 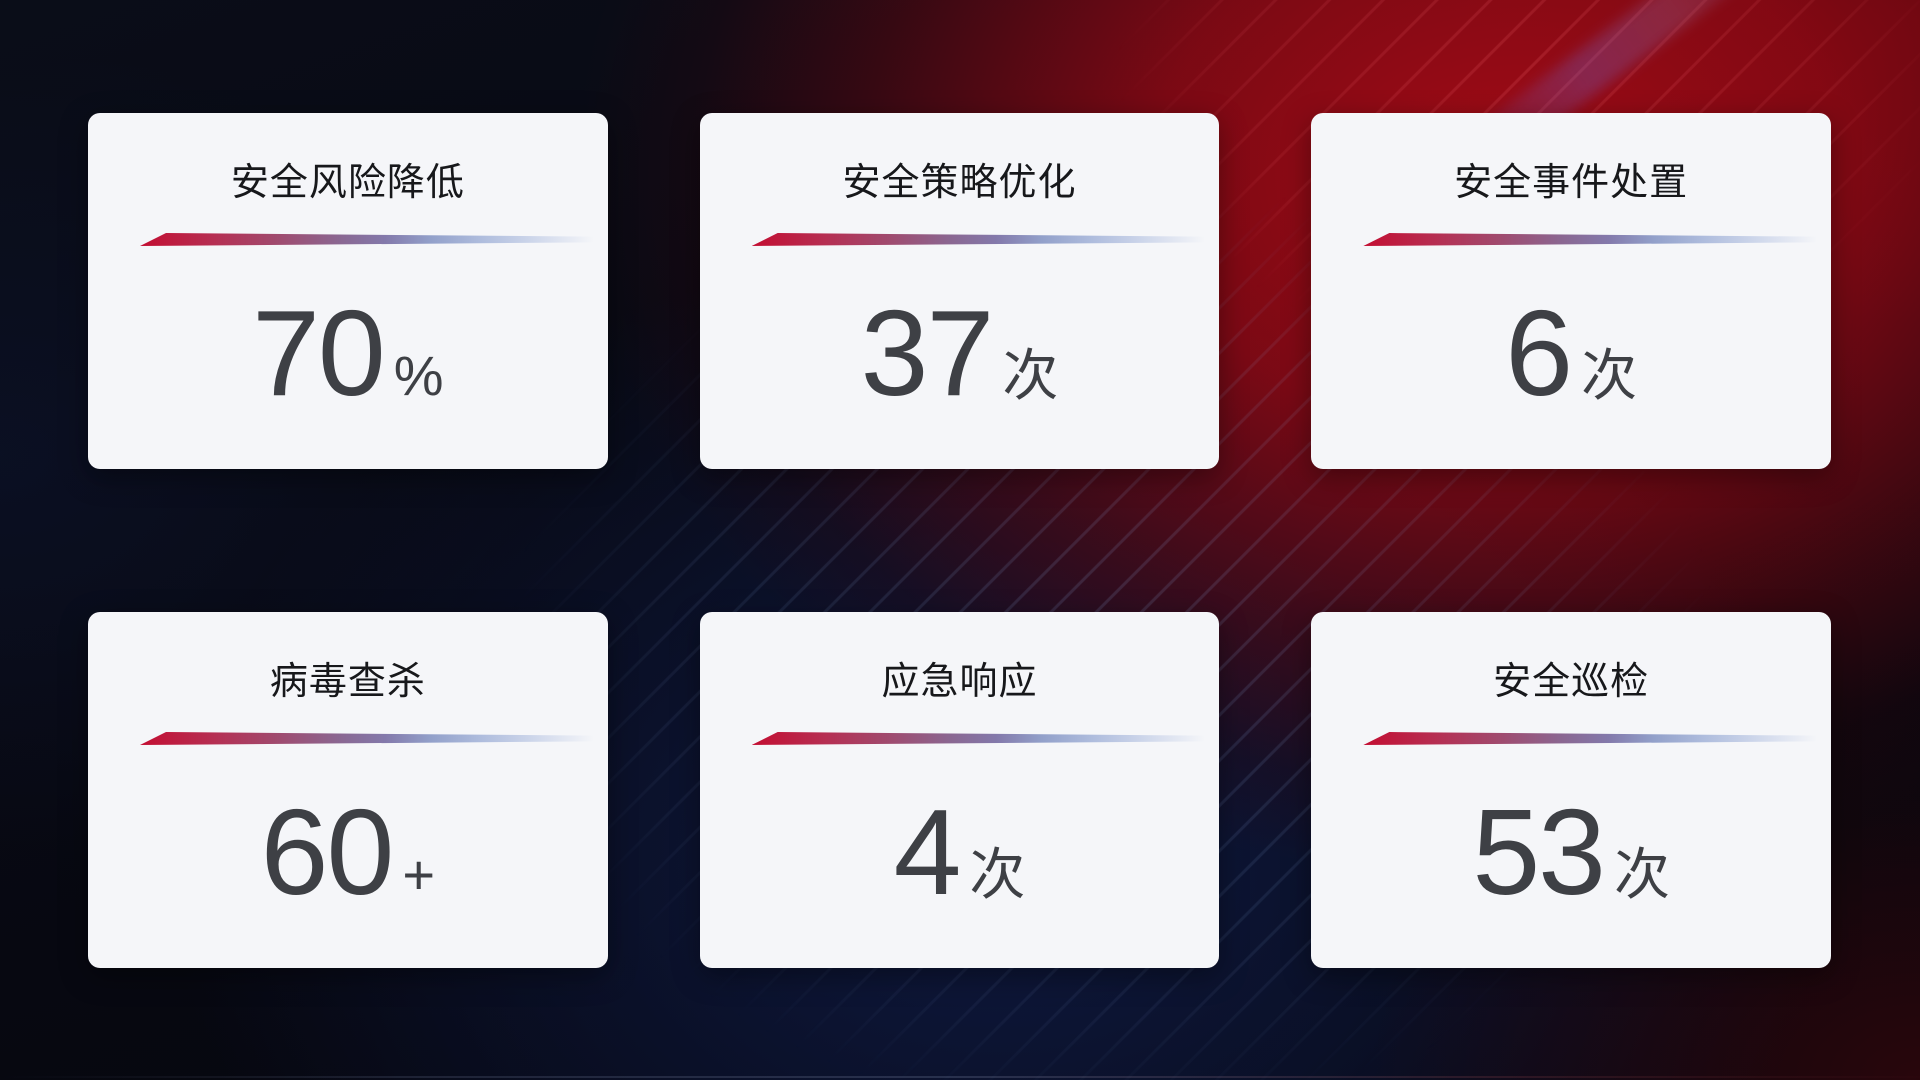 I want to click on stat-card-title: 病毒查杀, so click(x=347, y=682).